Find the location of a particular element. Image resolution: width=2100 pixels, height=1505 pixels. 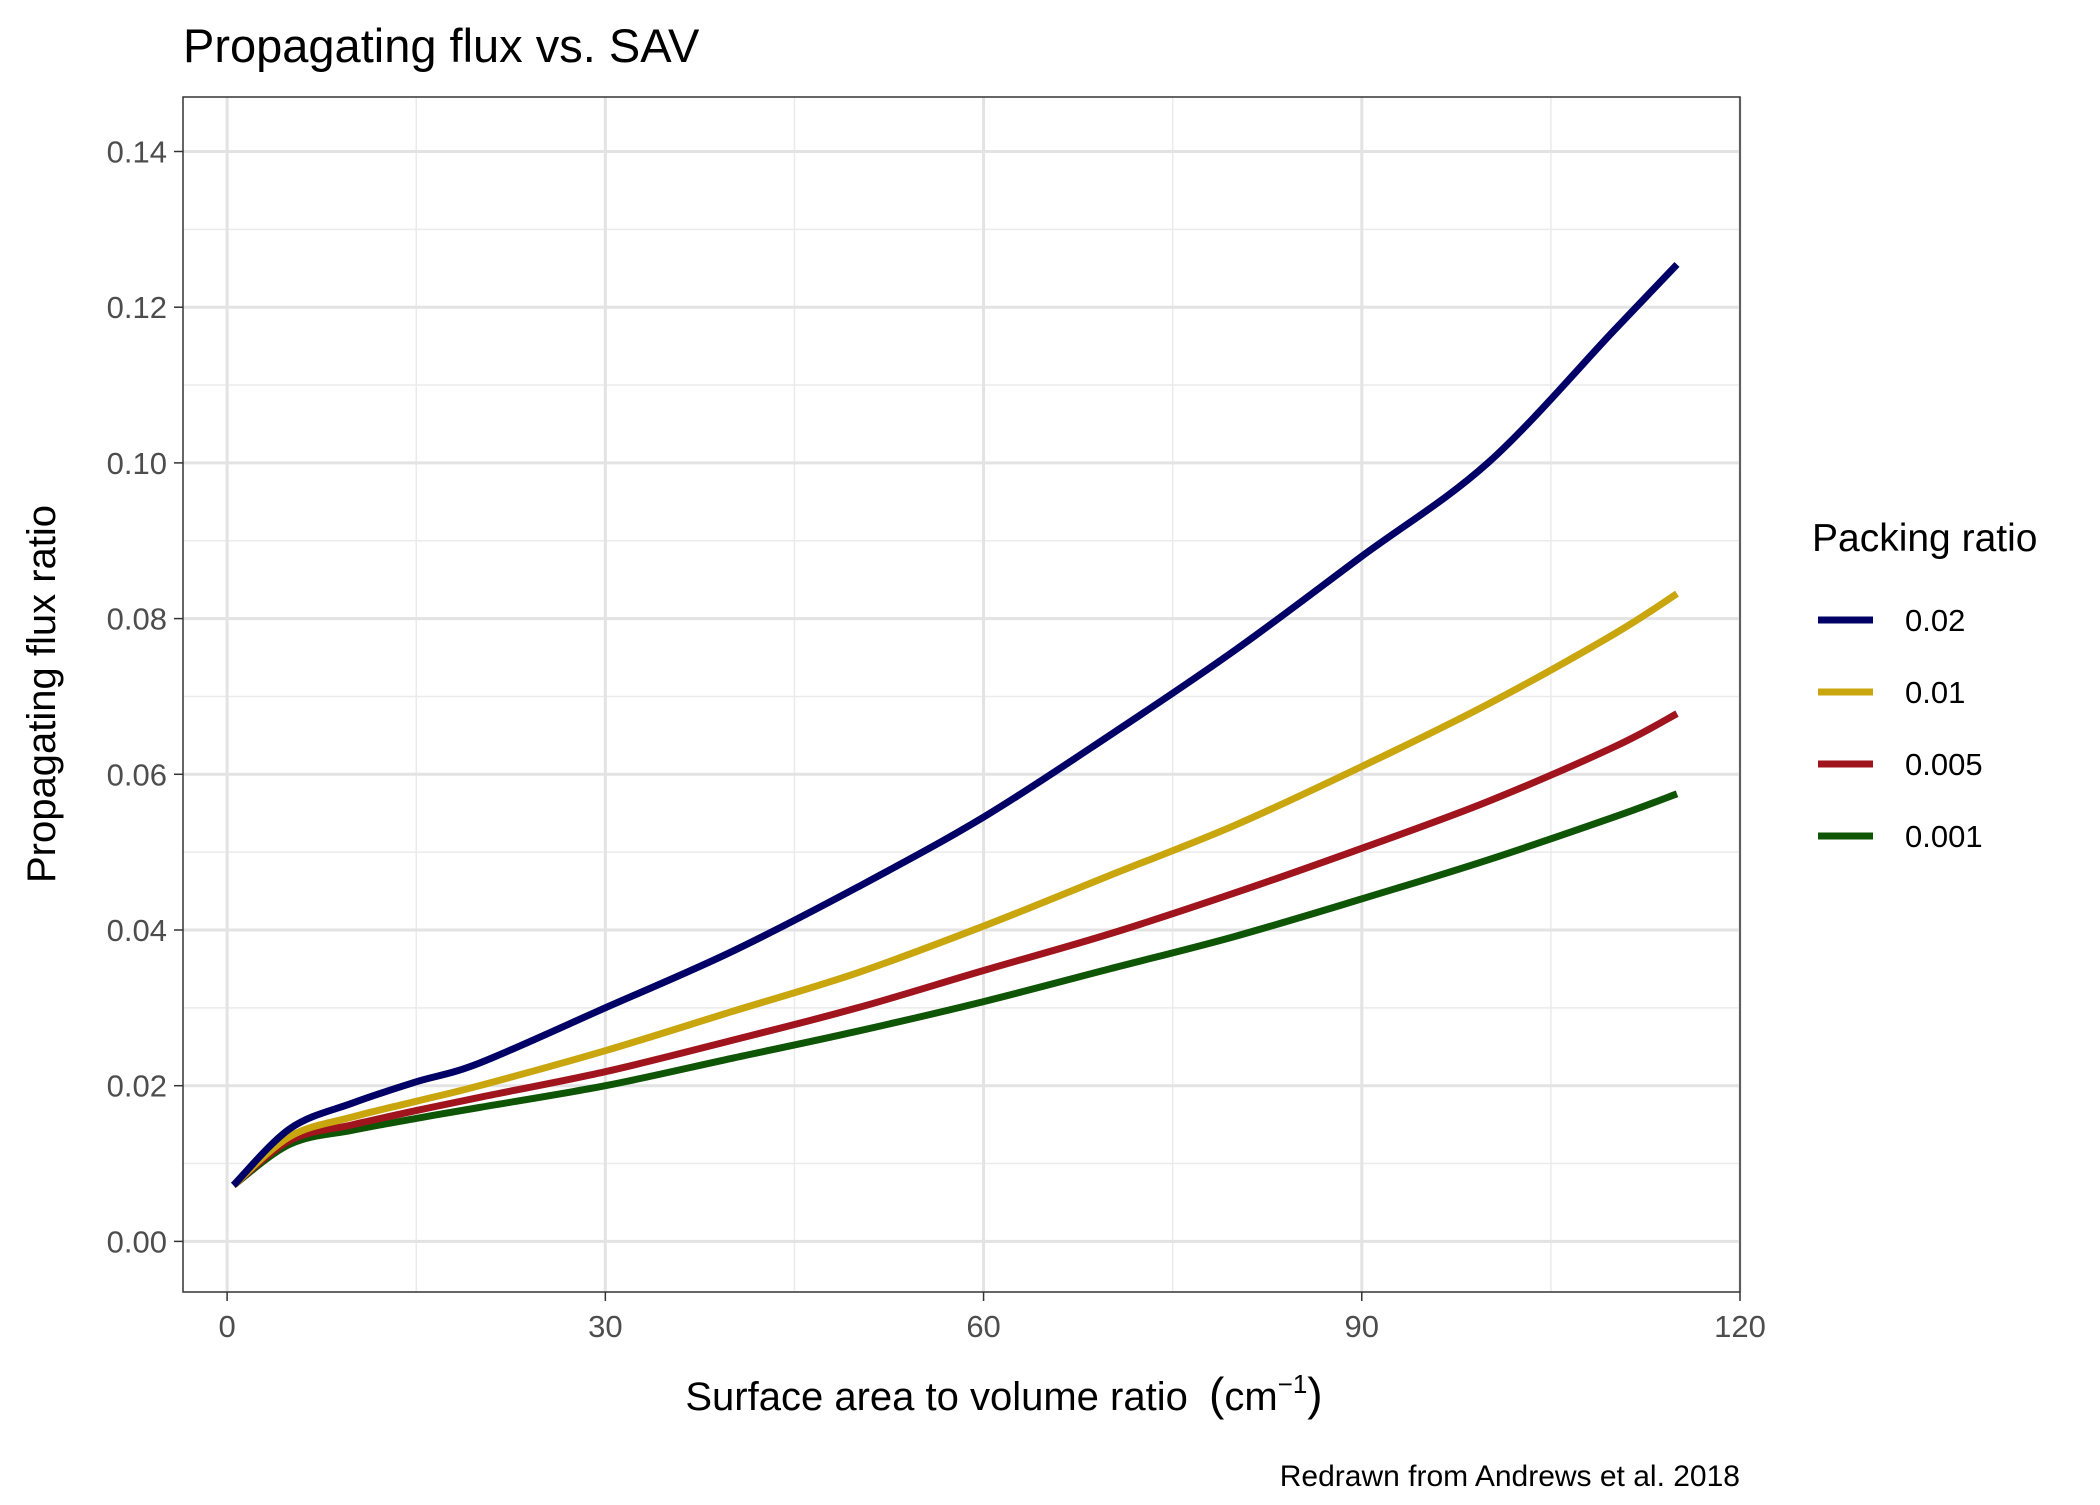

legend-item: 0.001 is located at coordinates (1900, 836).